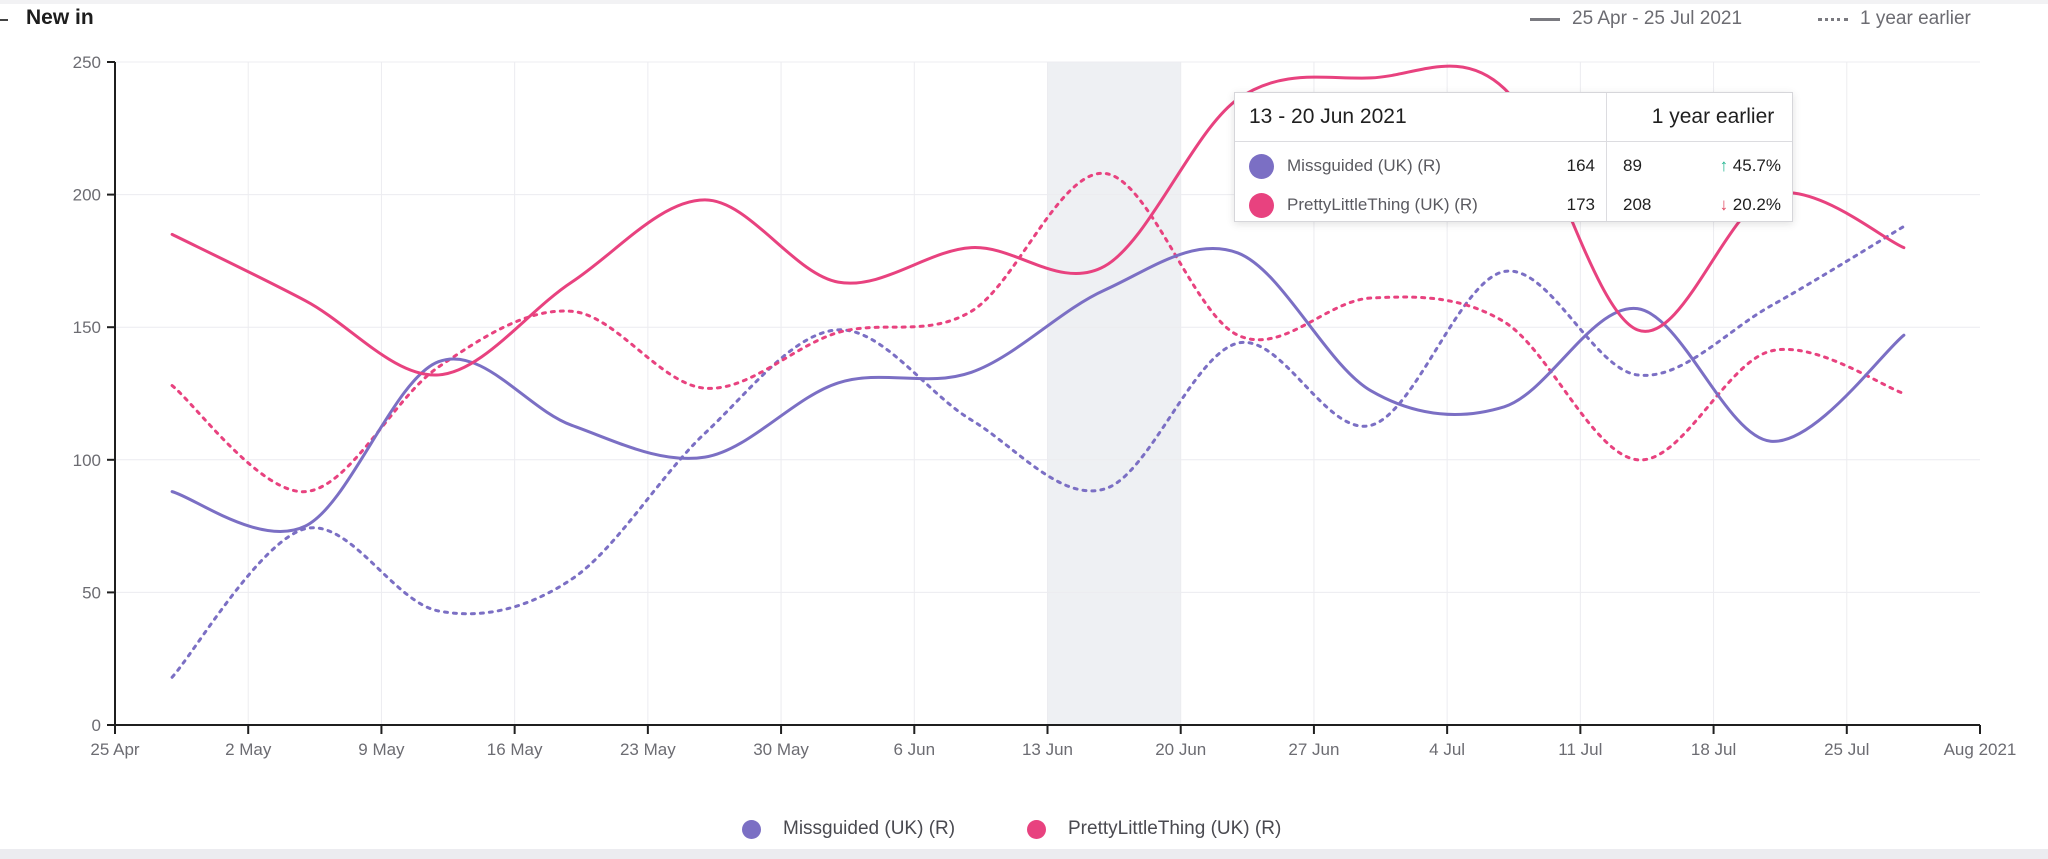 The image size is (2048, 859). What do you see at coordinates (114, 749) in the screenshot?
I see `x-tick-label: 25 Apr` at bounding box center [114, 749].